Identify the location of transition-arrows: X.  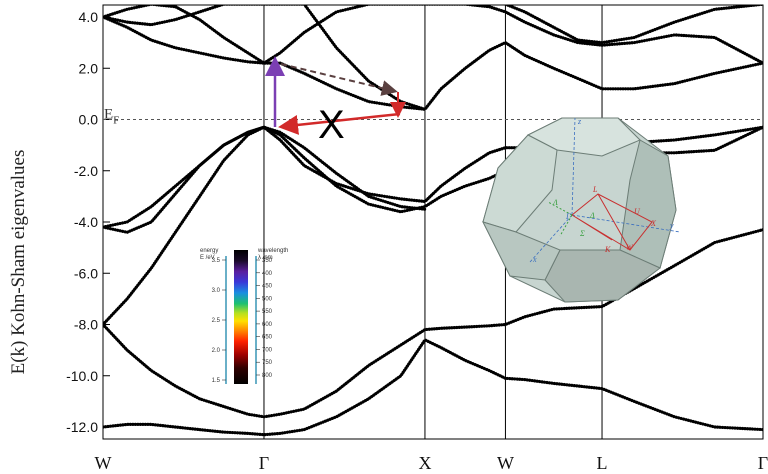
(335, 101).